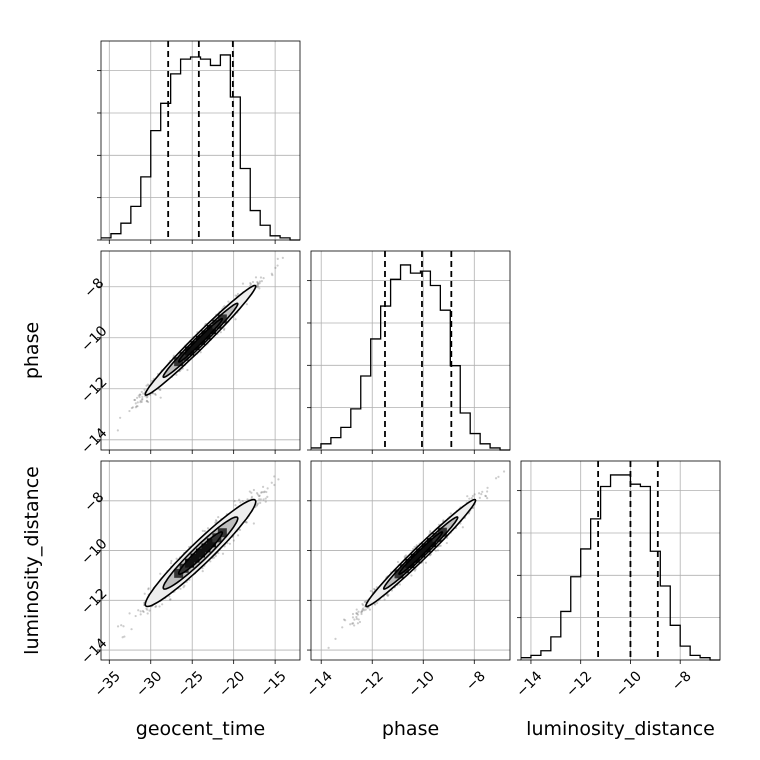 The width and height of the screenshot is (760, 760). What do you see at coordinates (200, 140) in the screenshot?
I see `hist-geocent_time-frame` at bounding box center [200, 140].